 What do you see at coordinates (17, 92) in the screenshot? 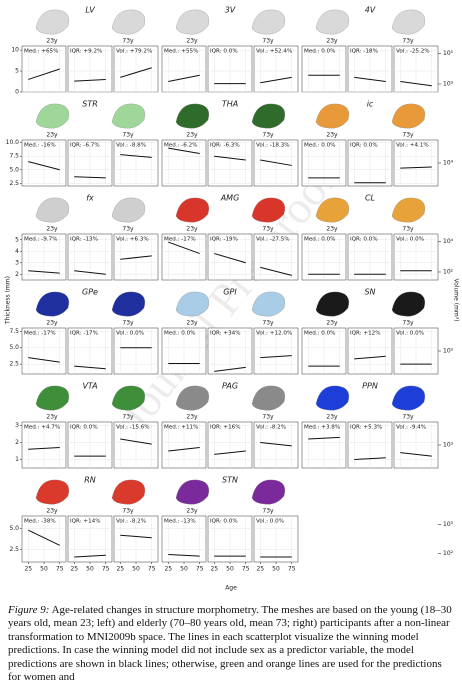
I see `y-tick-label: 0` at bounding box center [17, 92].